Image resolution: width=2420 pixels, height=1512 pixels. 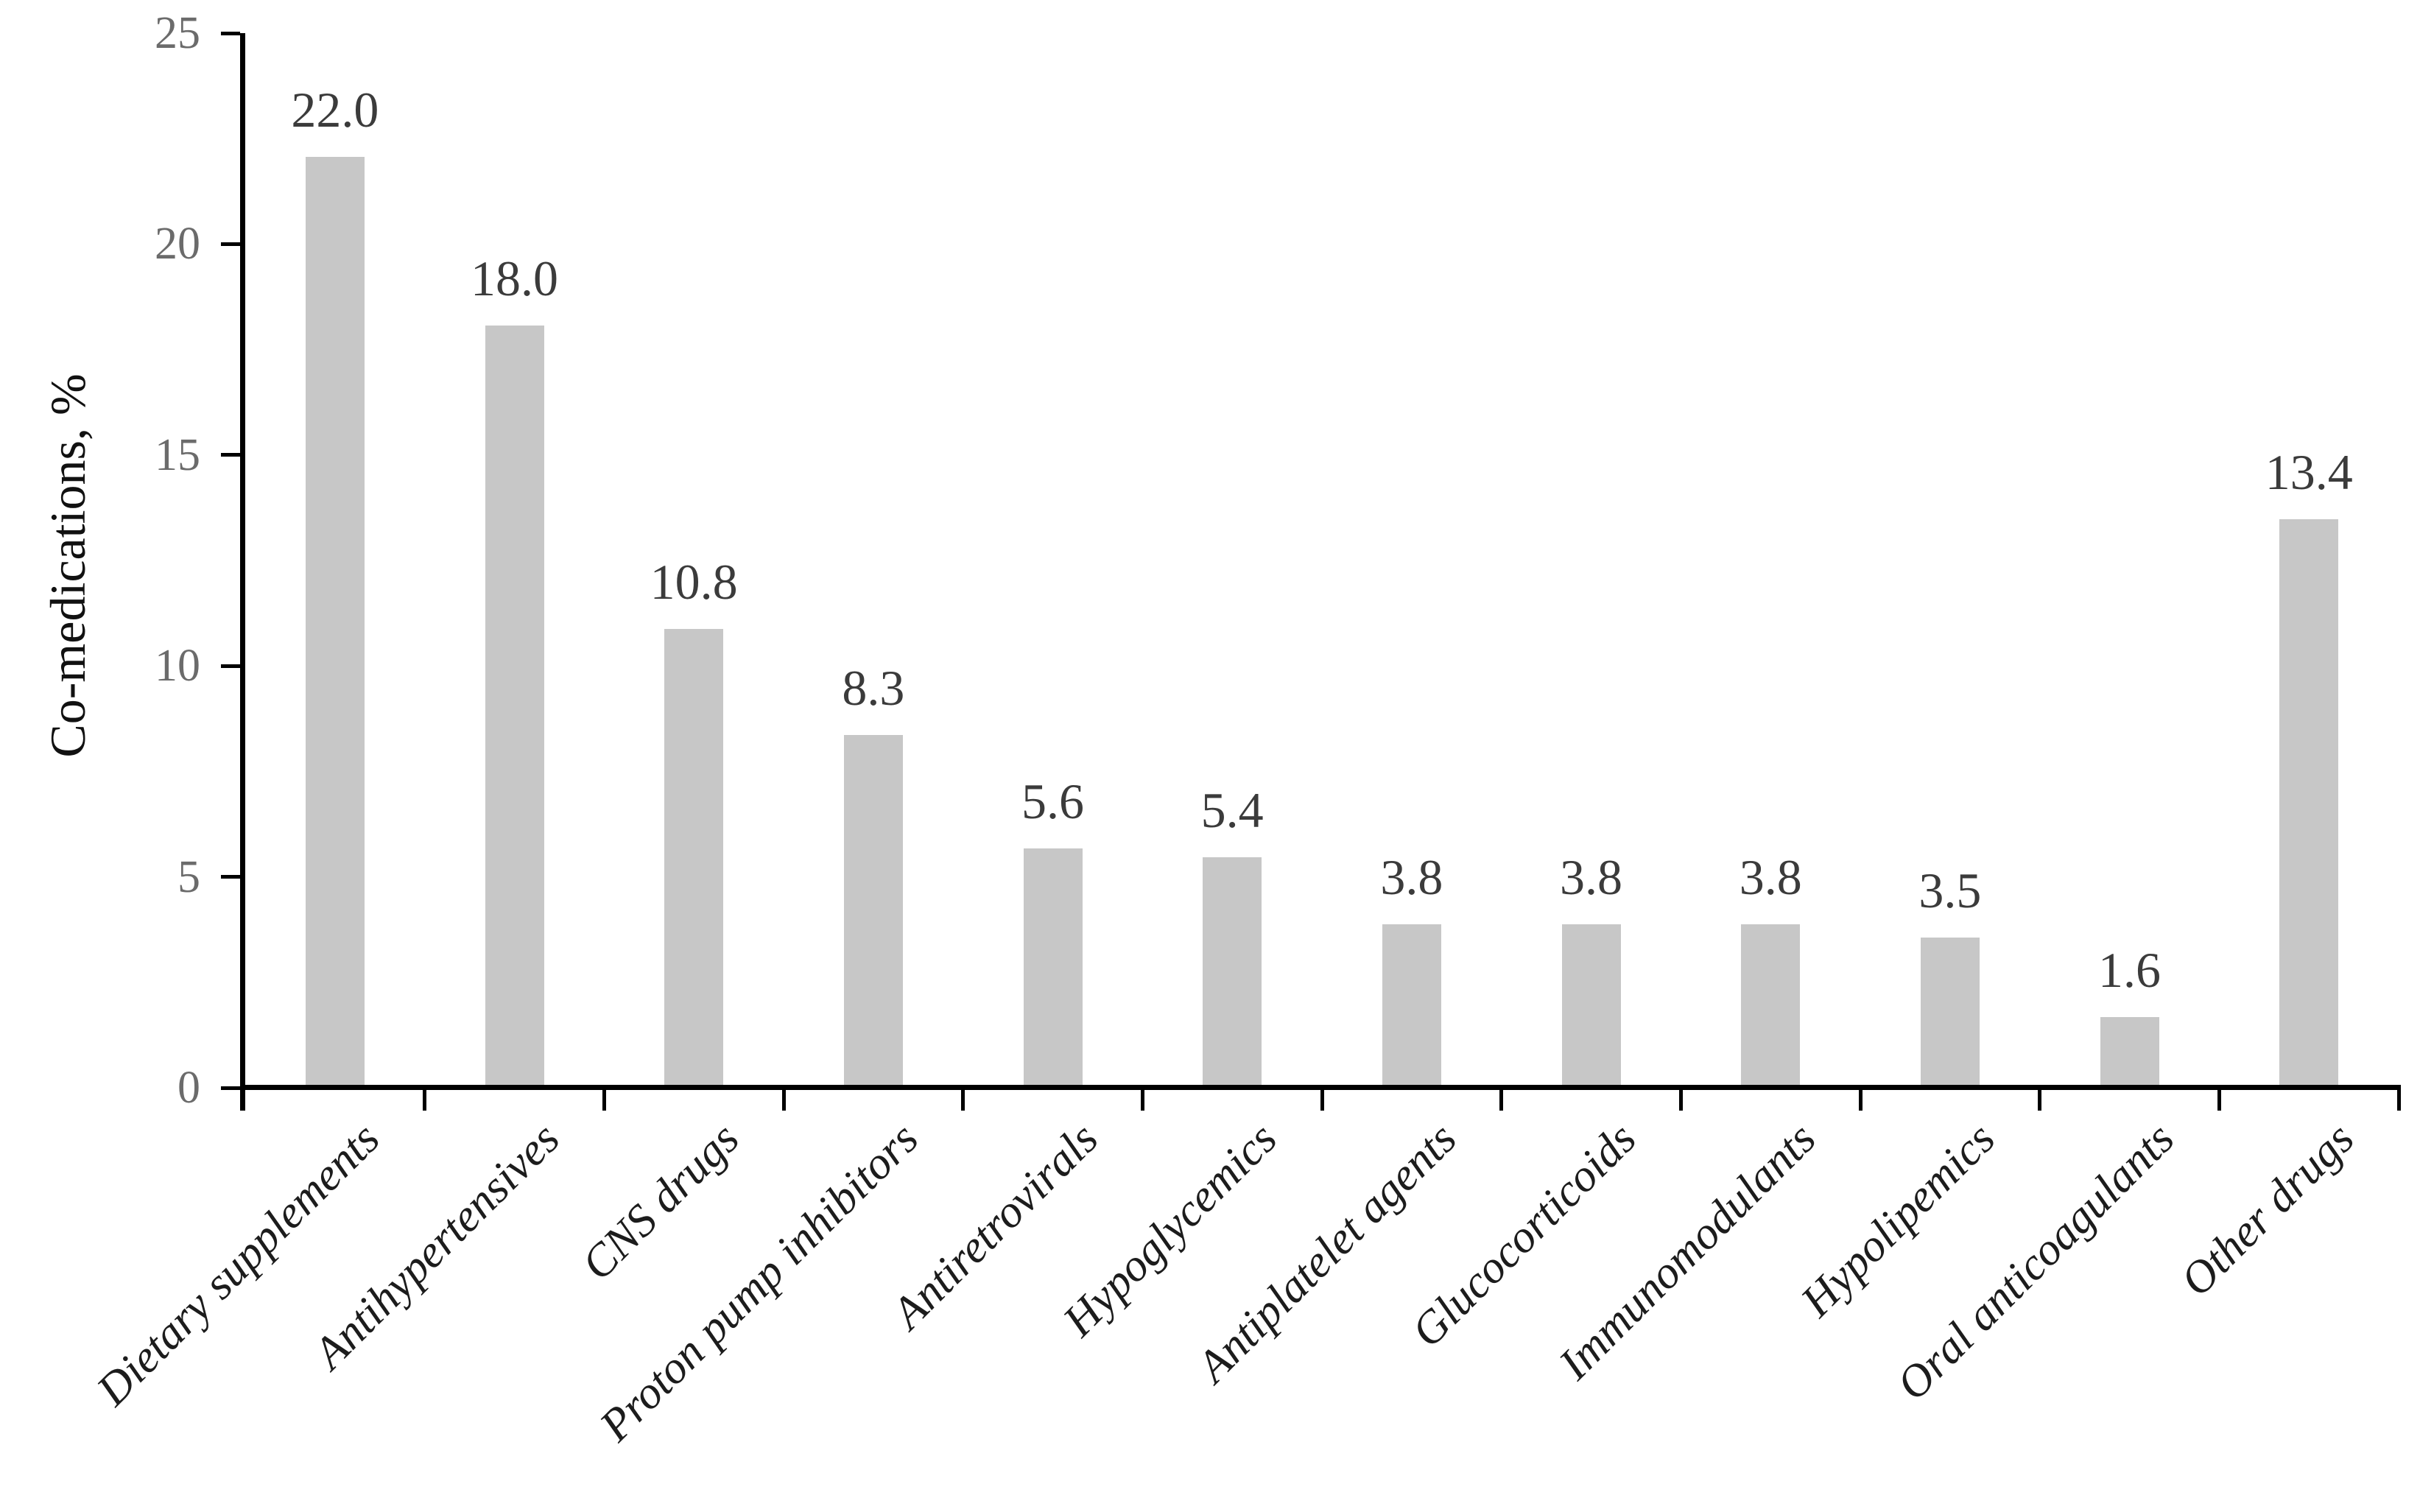 What do you see at coordinates (514, 278) in the screenshot?
I see `bar-value-label: 18.0` at bounding box center [514, 278].